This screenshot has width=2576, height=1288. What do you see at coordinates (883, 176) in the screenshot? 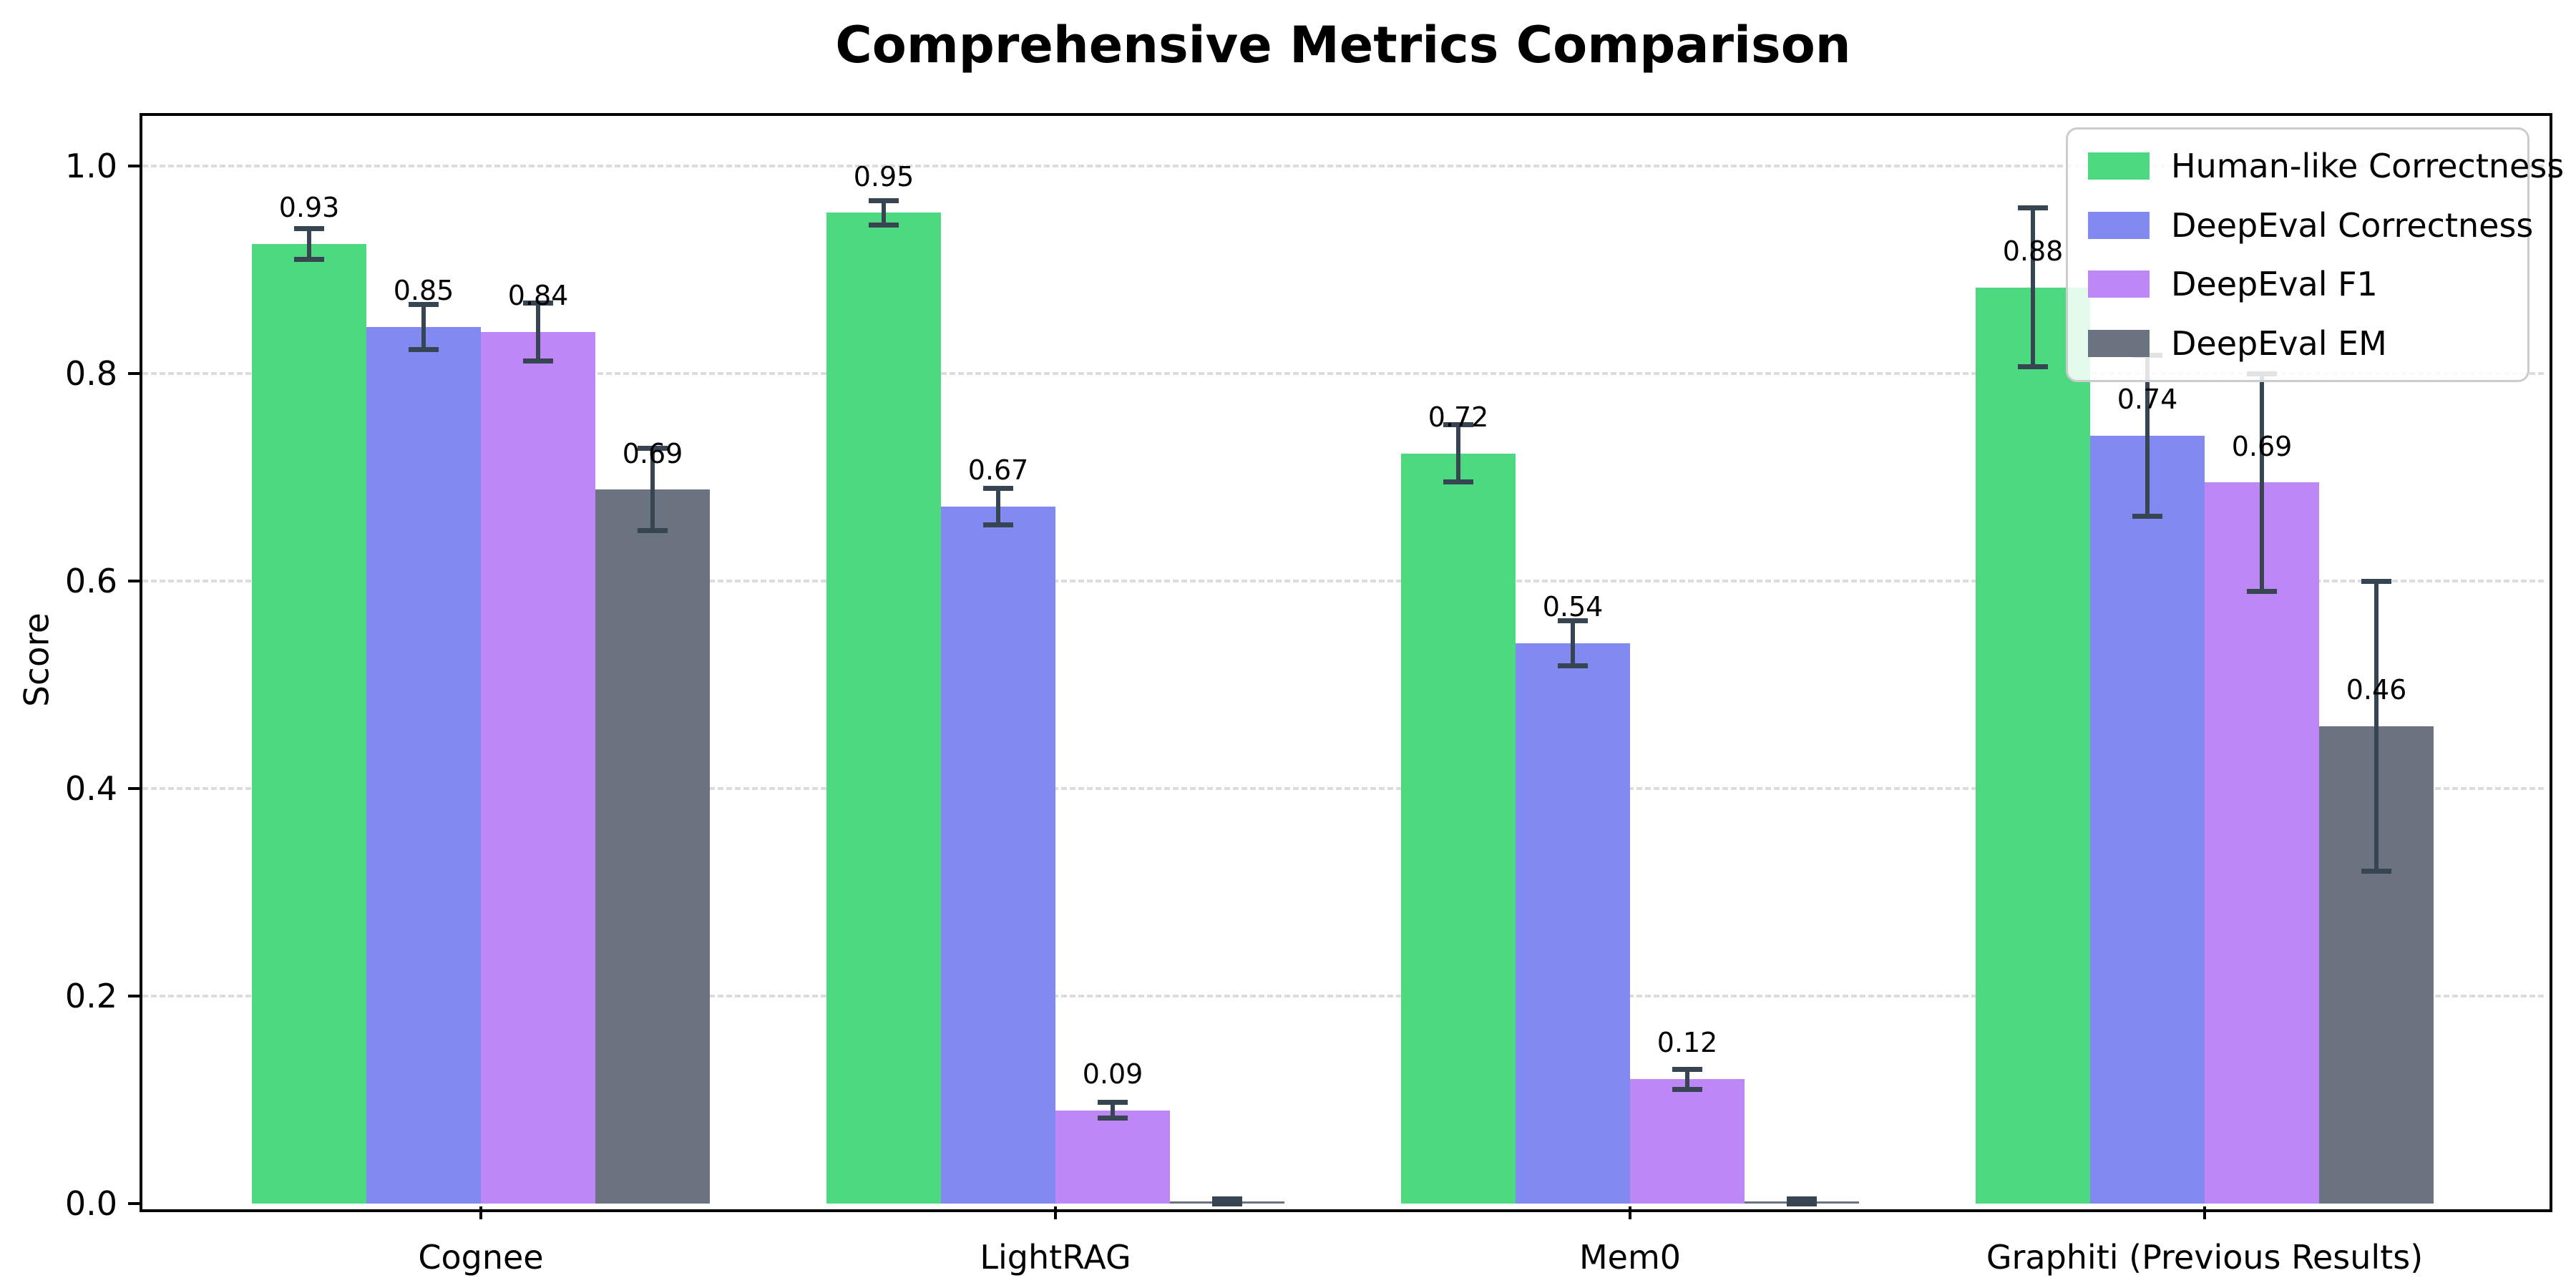
I see `bar-value-label: 0.95` at bounding box center [883, 176].